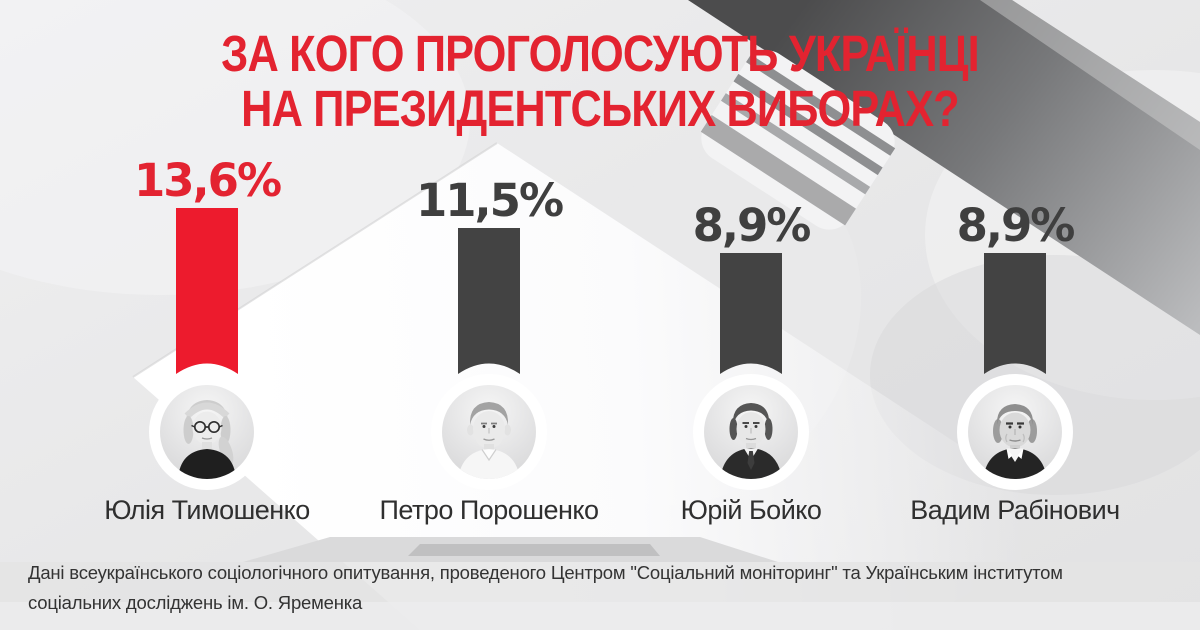 This screenshot has height=630, width=1200. I want to click on percent-label: 13,6%, so click(207, 180).